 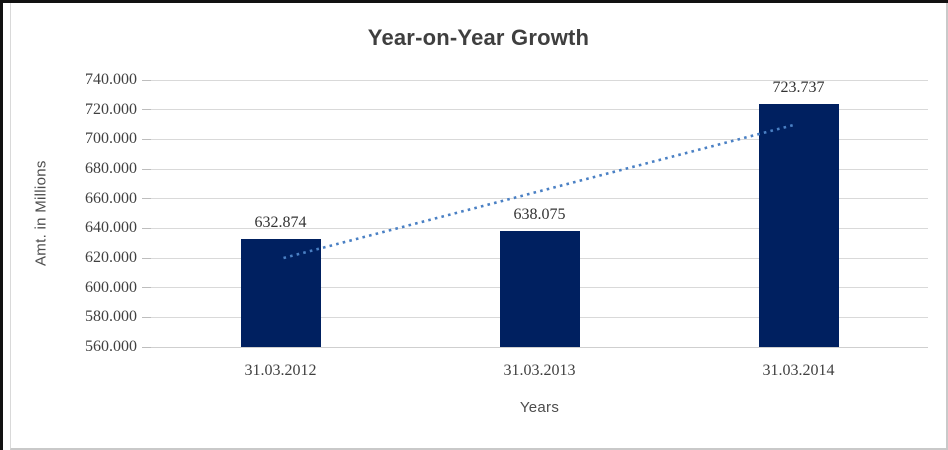 I want to click on y-tick-label: 680.000, so click(x=111, y=168).